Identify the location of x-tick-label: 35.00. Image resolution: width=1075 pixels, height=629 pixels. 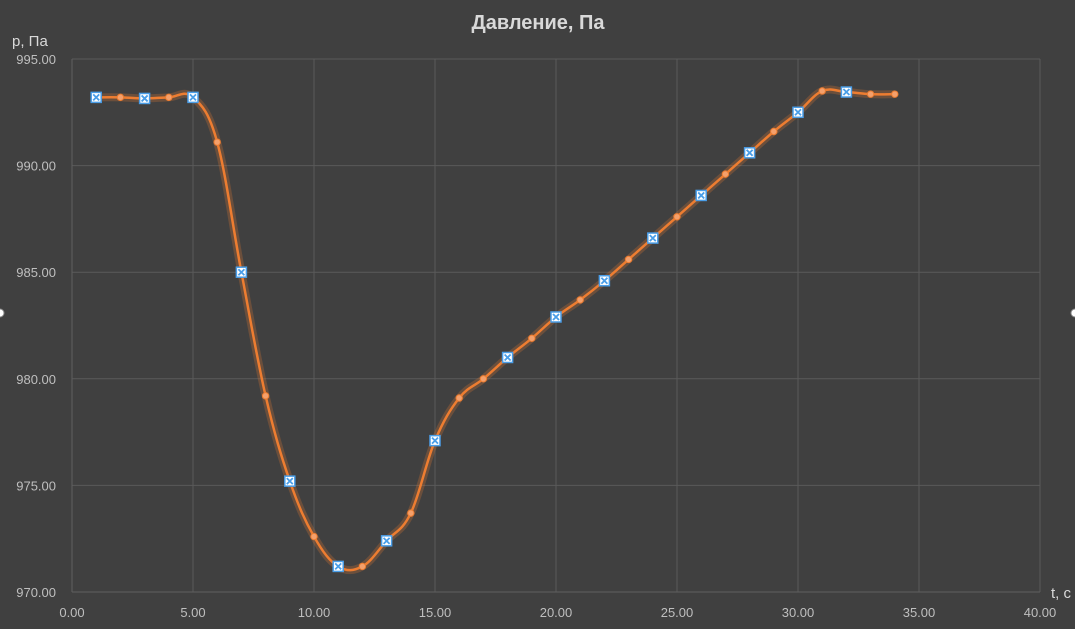
(919, 612).